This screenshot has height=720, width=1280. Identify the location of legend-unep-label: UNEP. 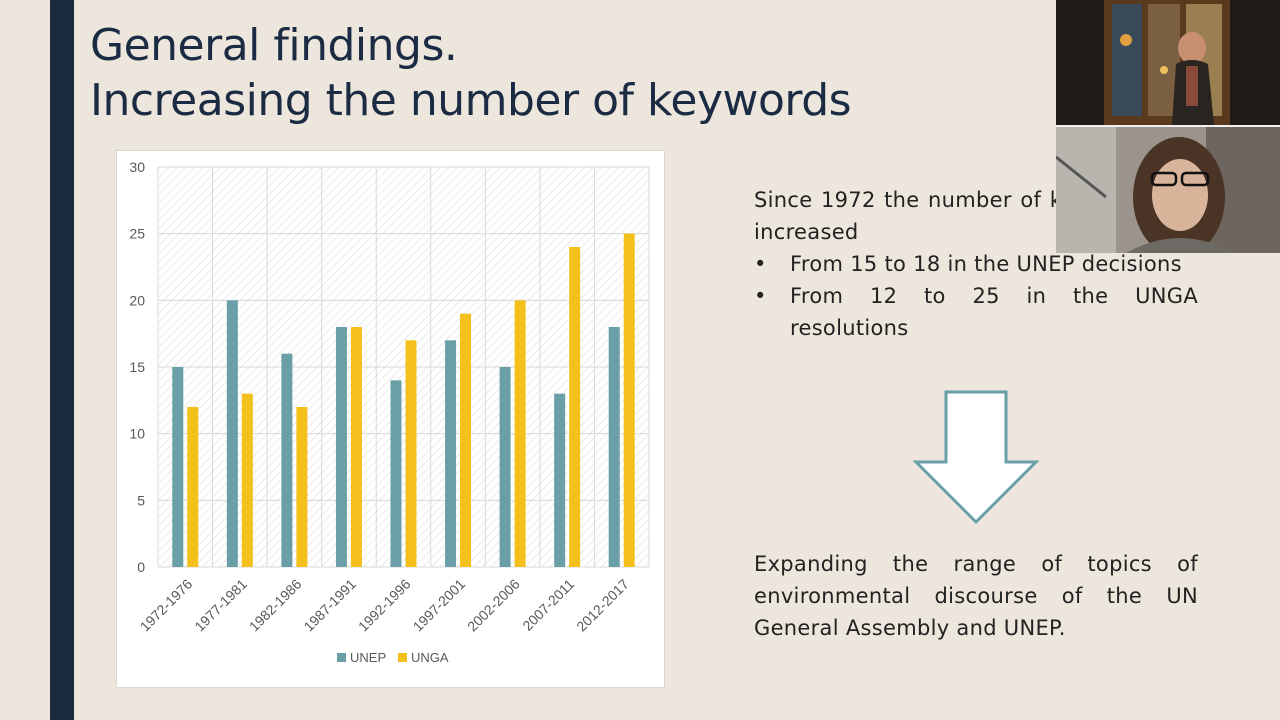
(368, 657).